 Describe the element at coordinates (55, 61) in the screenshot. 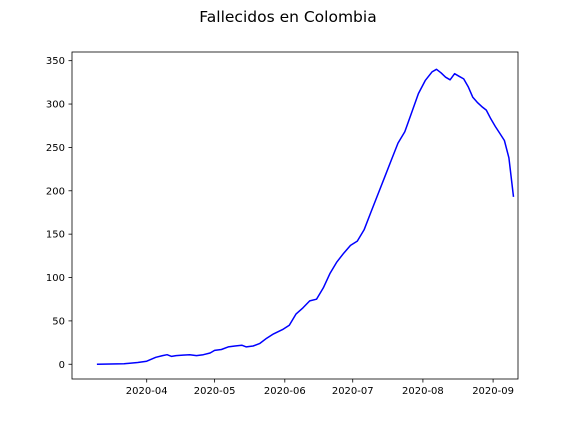

I see `y-tick-label: 350` at that location.